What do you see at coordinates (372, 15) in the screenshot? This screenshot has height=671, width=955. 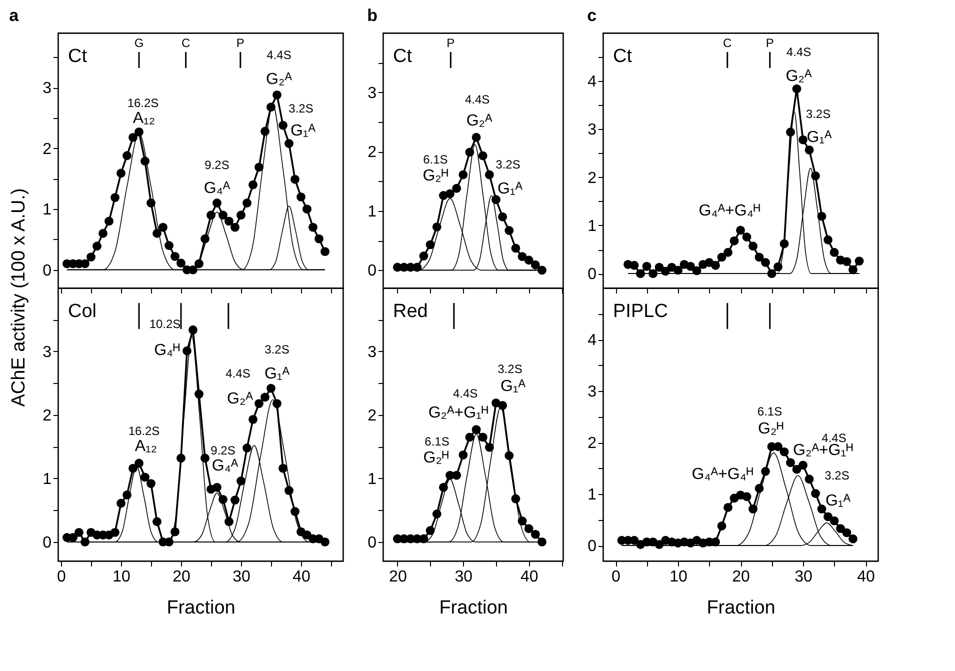 I see `chart-title: b` at bounding box center [372, 15].